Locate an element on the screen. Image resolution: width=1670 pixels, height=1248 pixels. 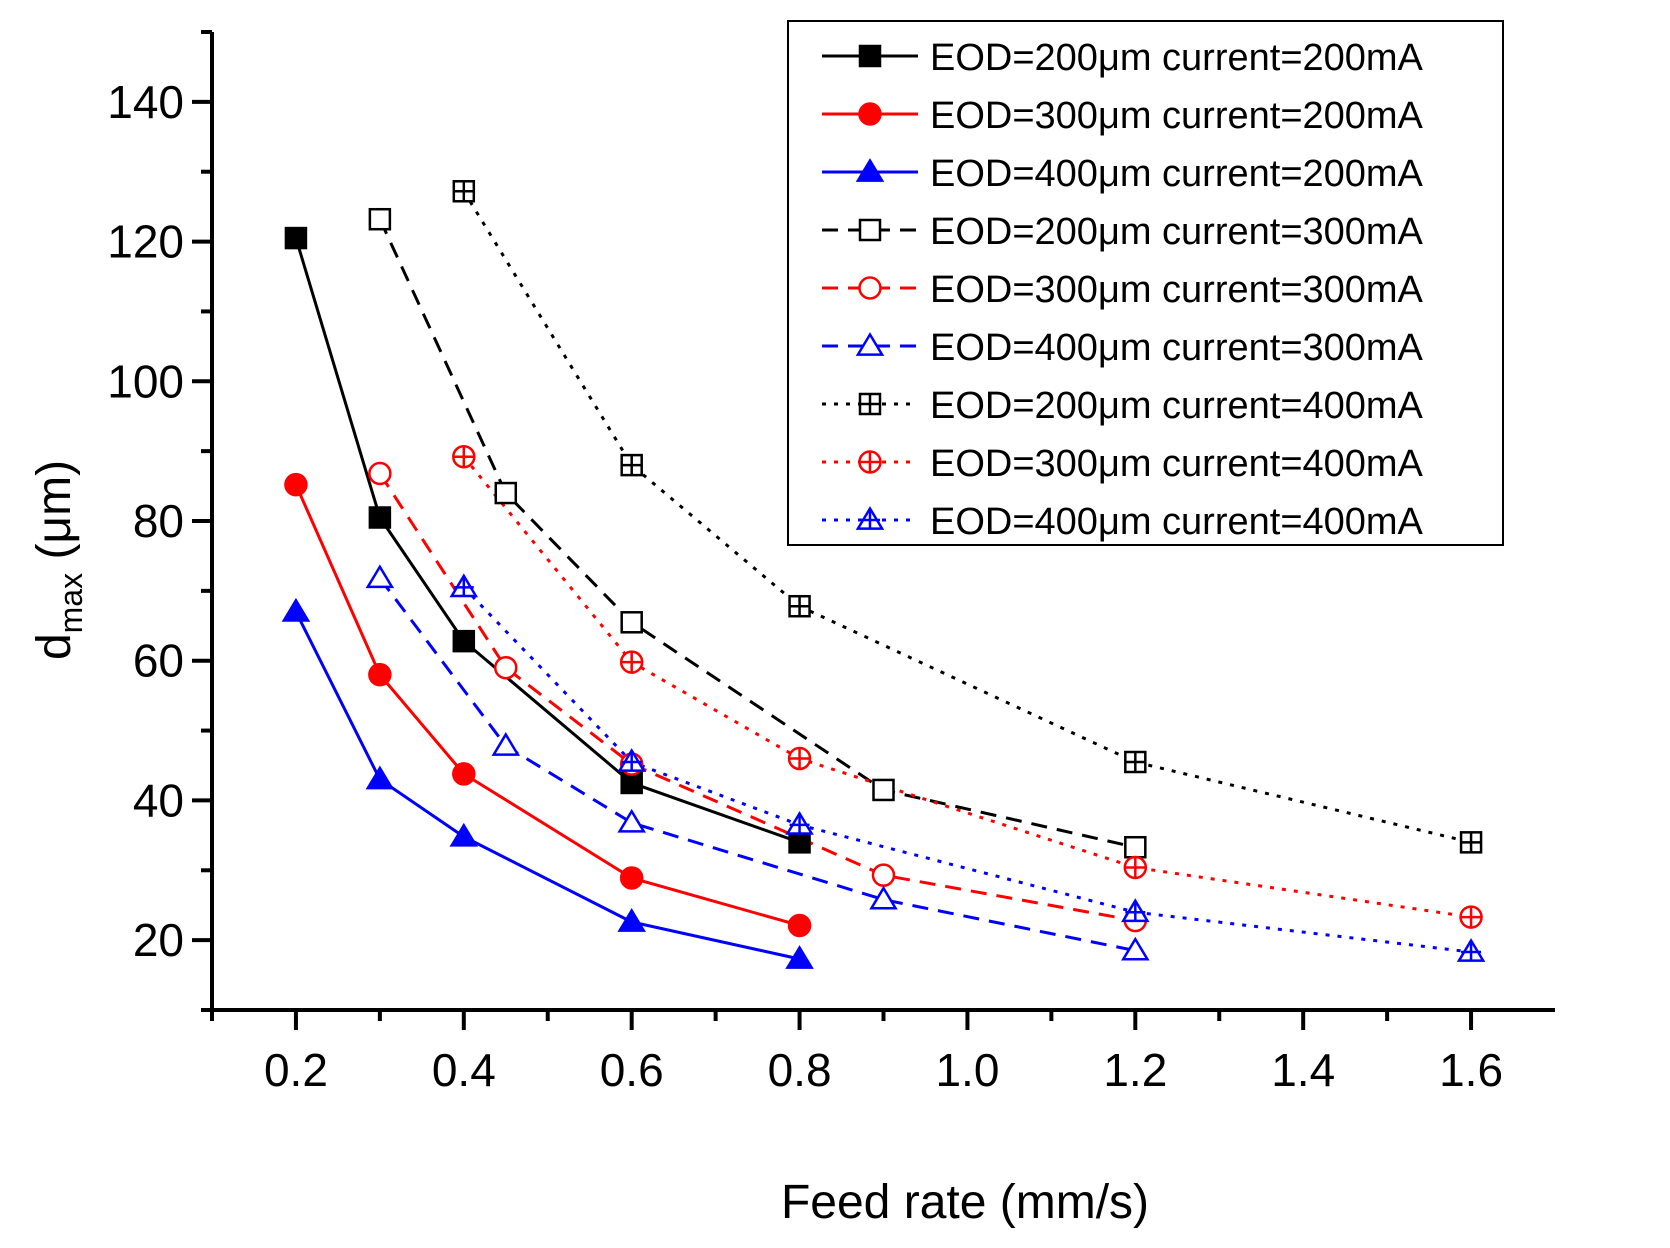
data-point-s4-2-shape is located at coordinates (506, 493).